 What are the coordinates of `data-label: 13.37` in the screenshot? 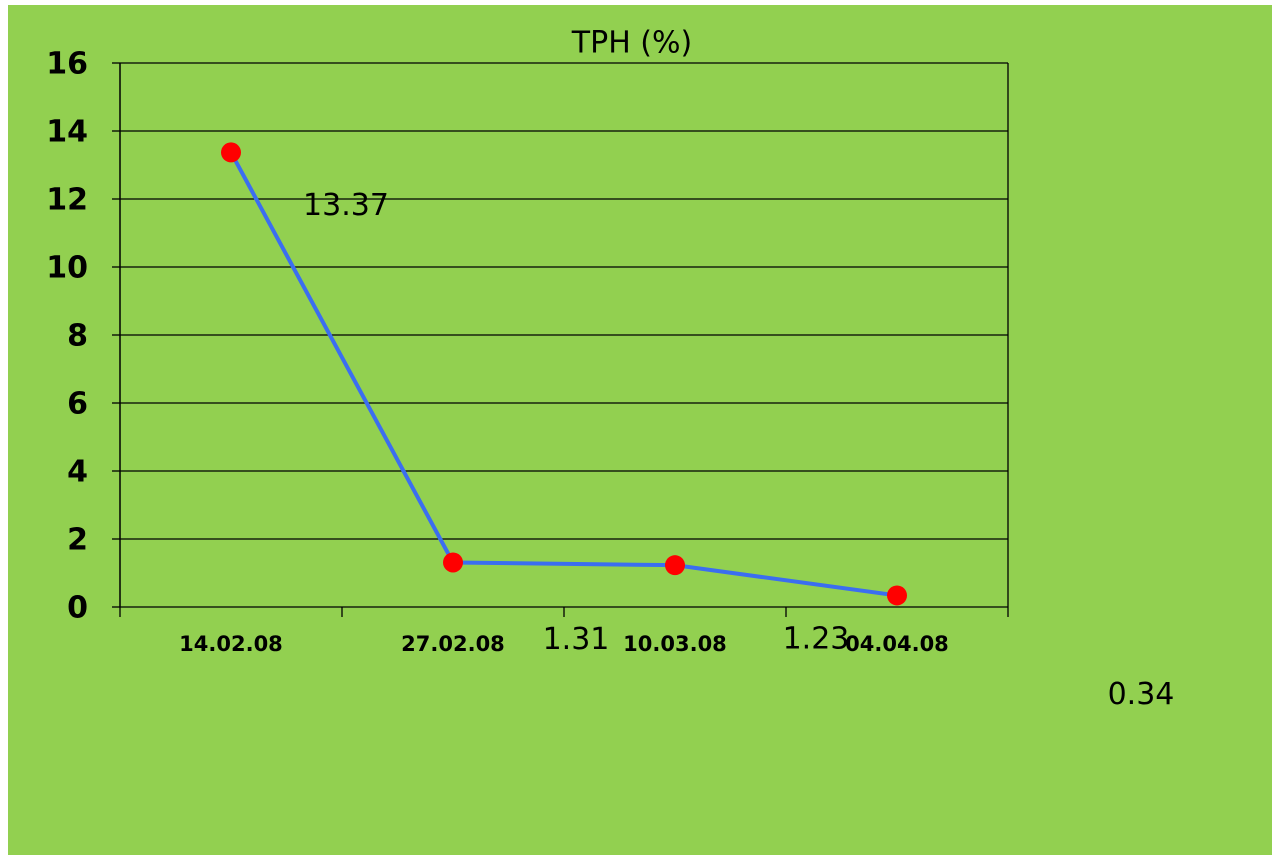 It's located at (346, 205).